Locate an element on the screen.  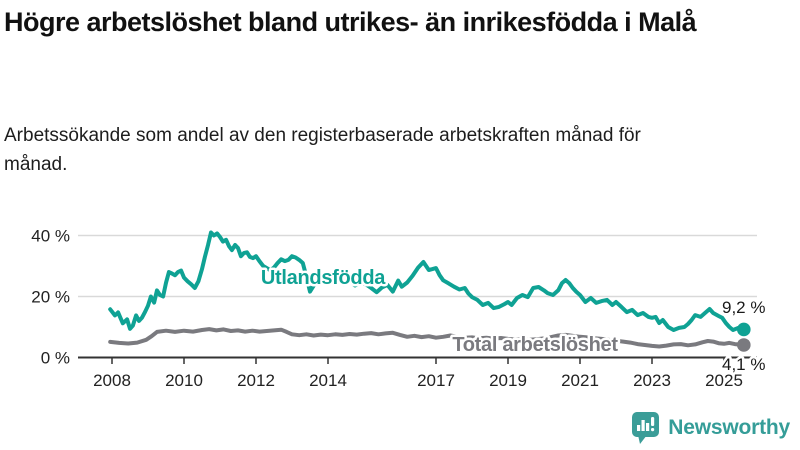
series-end-value-label: 9,2 % is located at coordinates (743, 307).